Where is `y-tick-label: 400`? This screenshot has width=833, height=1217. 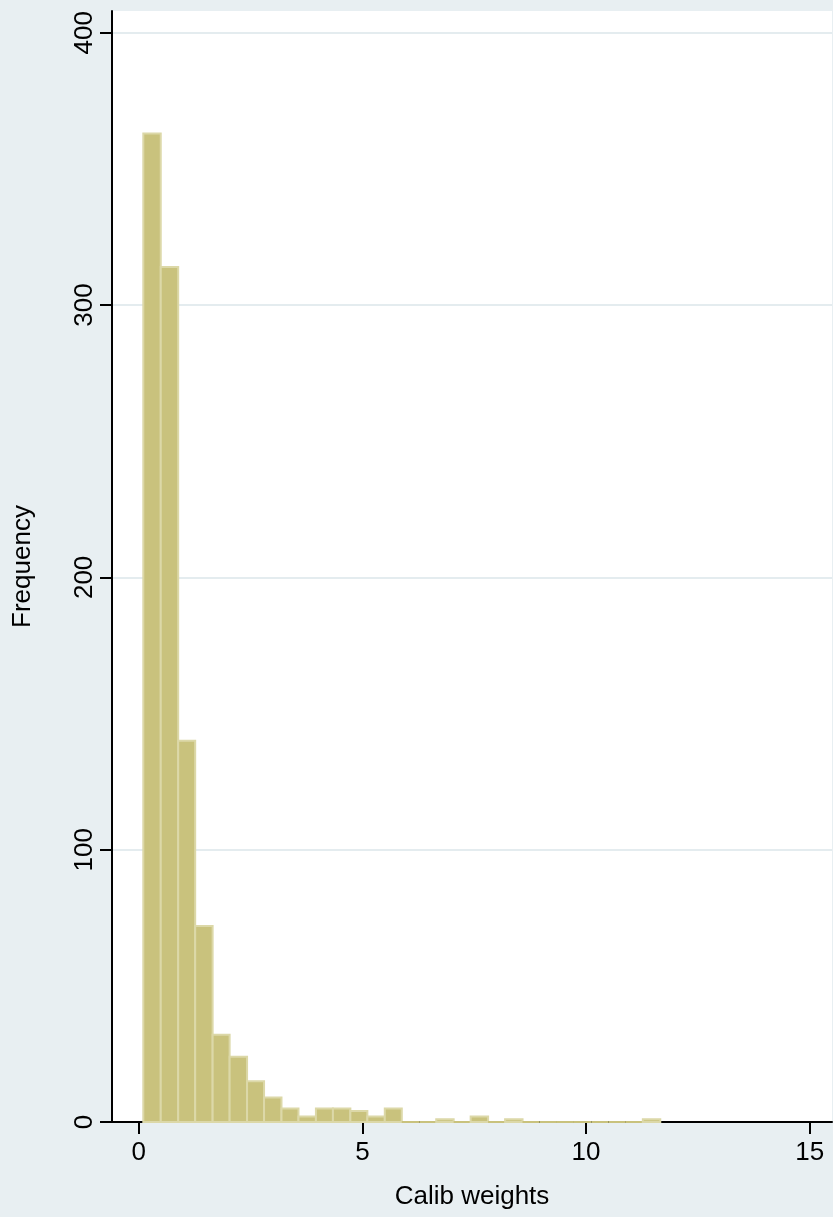 y-tick-label: 400 is located at coordinates (83, 33).